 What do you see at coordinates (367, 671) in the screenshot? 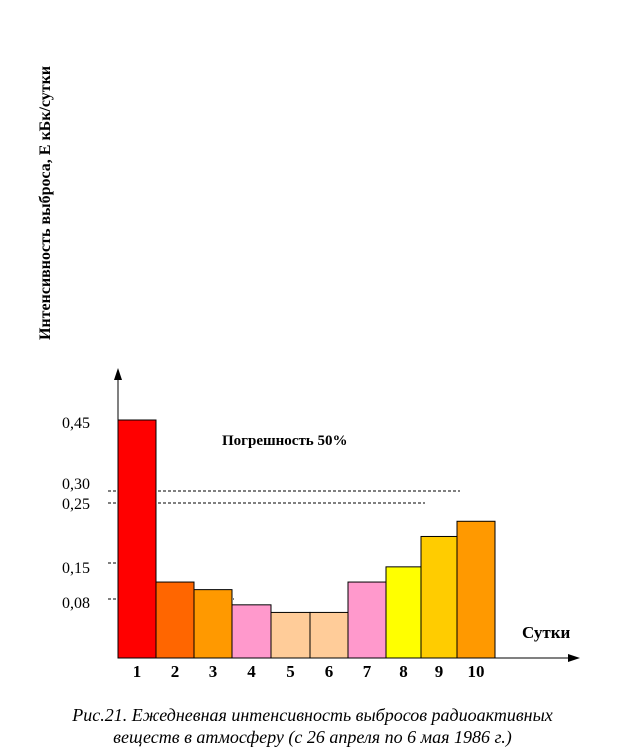
I see `x-tick-label-7: 7` at bounding box center [367, 671].